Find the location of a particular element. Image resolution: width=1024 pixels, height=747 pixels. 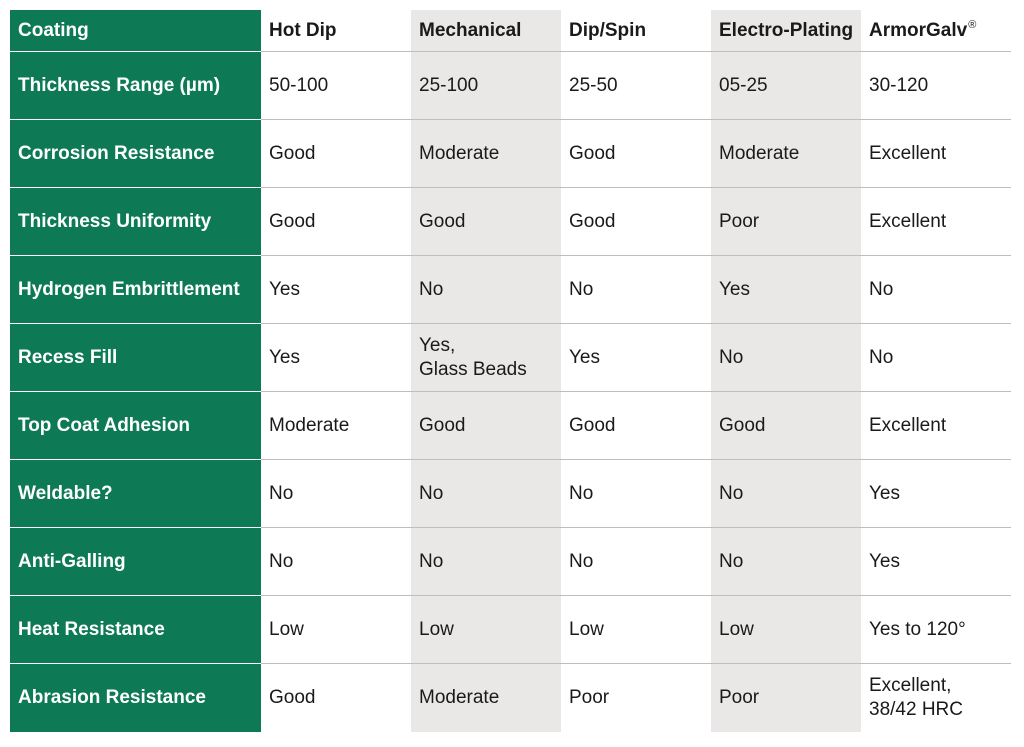

row-label-text: Recess Fill is located at coordinates (68, 357).